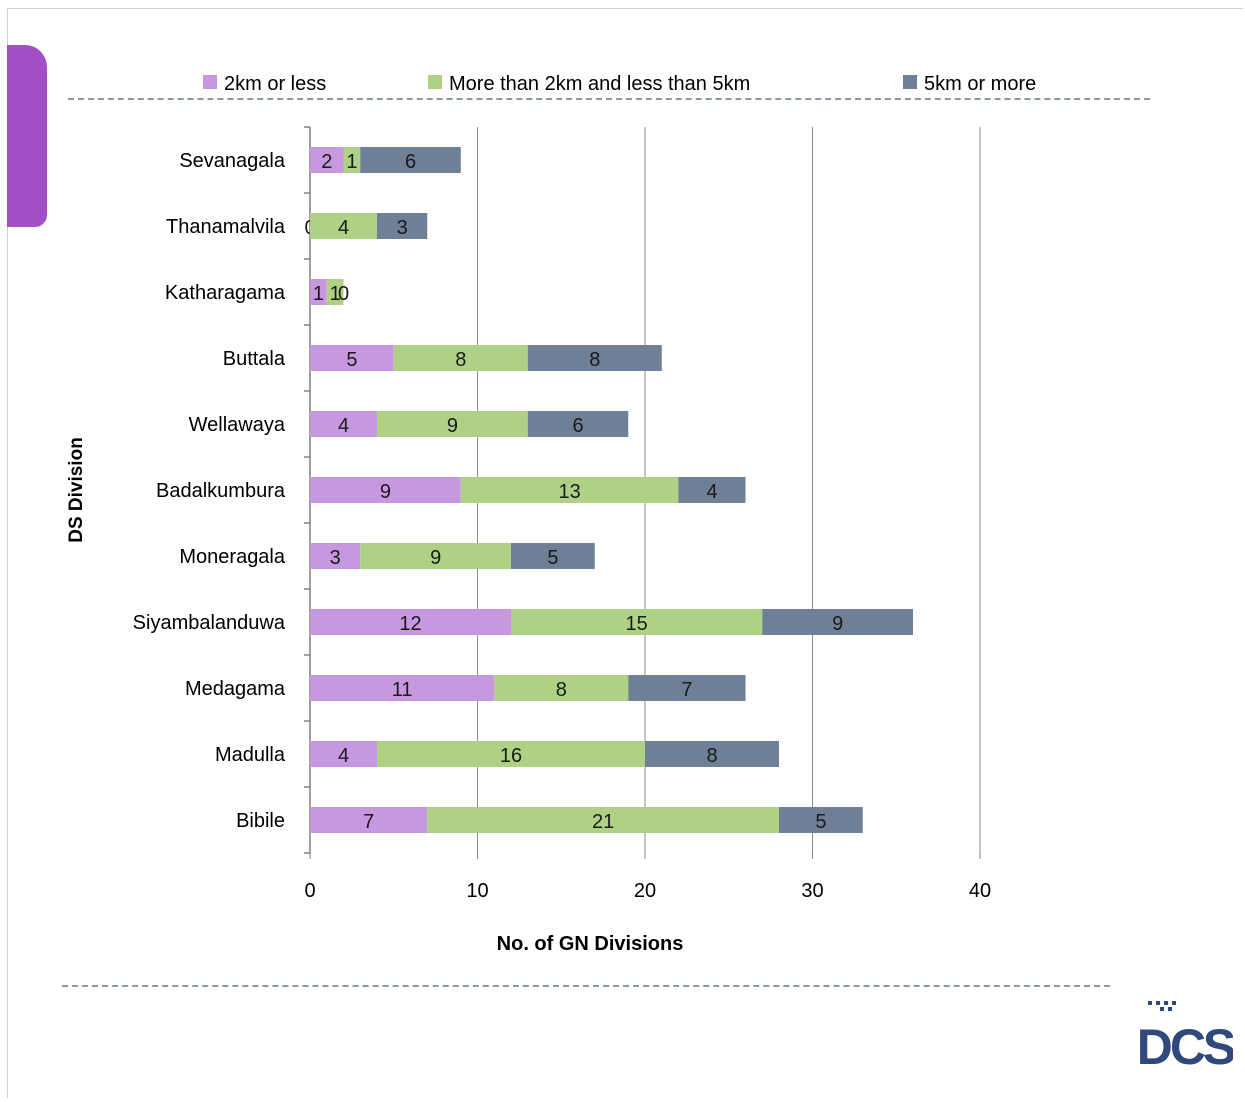  What do you see at coordinates (237, 425) in the screenshot?
I see `y-tick-label: Wellawaya` at bounding box center [237, 425].